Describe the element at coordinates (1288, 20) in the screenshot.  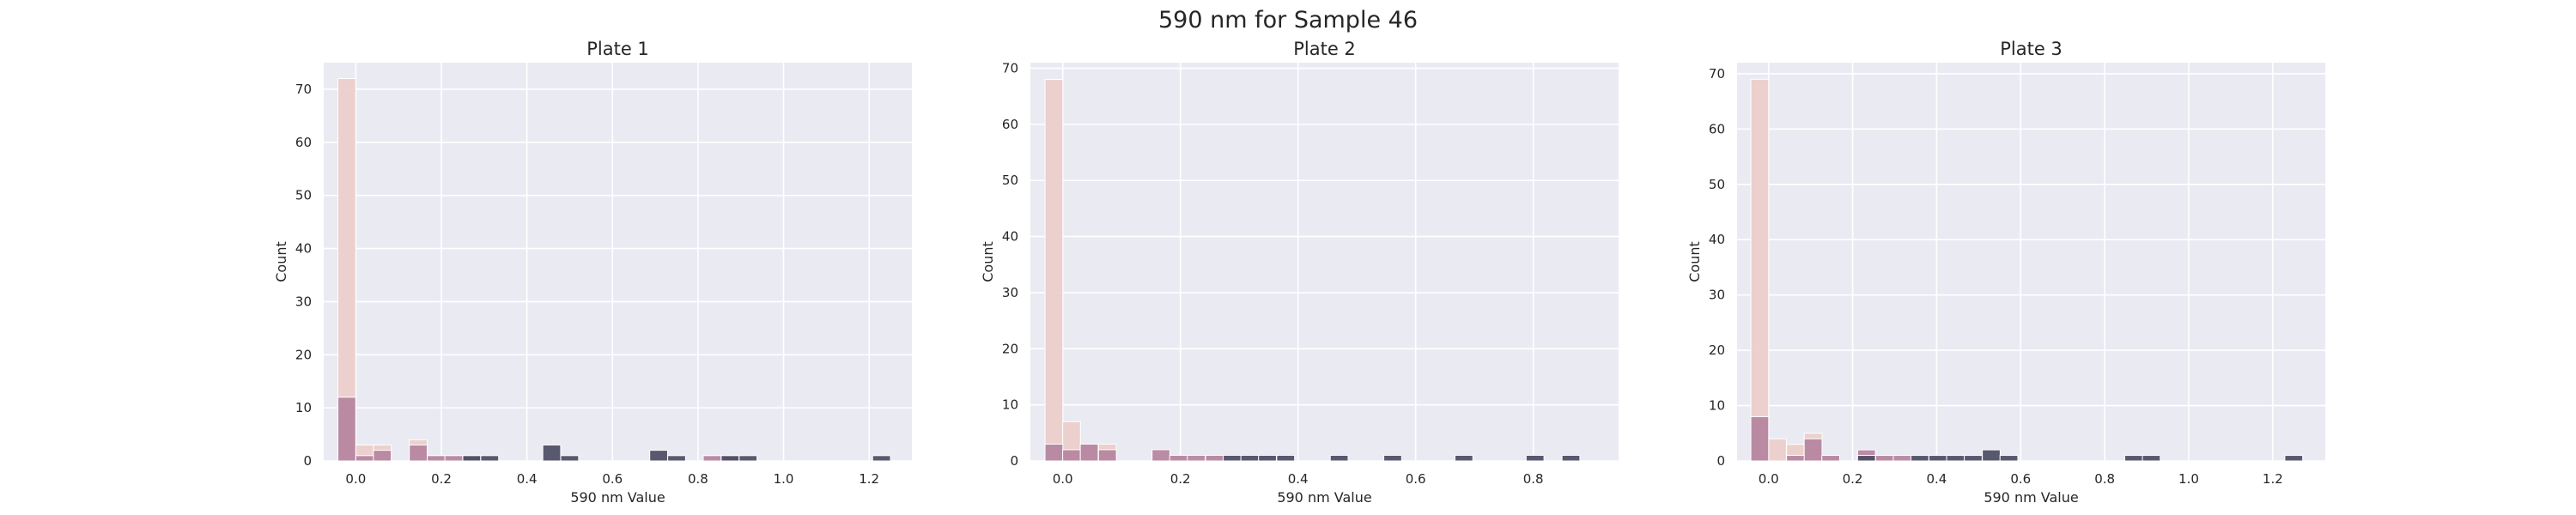
I see `figure-title: 590 nm for Sample 46` at that location.